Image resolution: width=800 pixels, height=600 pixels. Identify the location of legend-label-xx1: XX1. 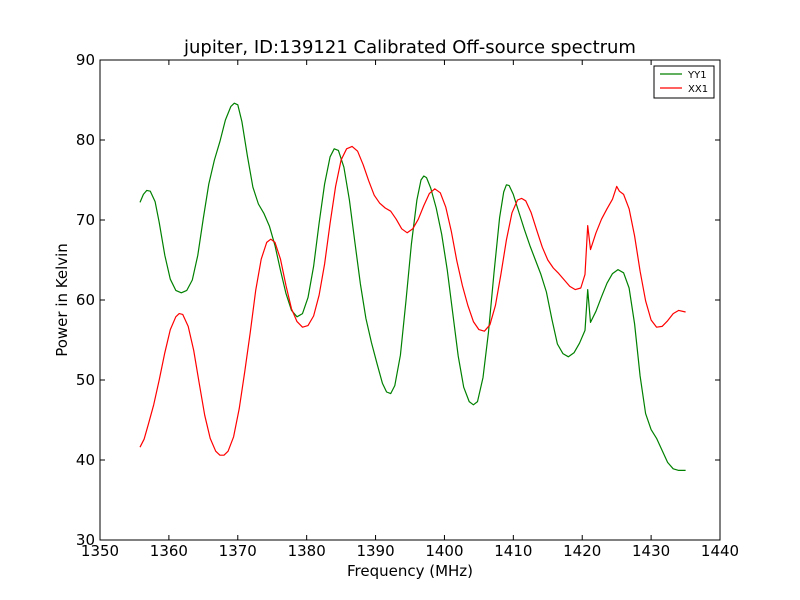
(698, 89).